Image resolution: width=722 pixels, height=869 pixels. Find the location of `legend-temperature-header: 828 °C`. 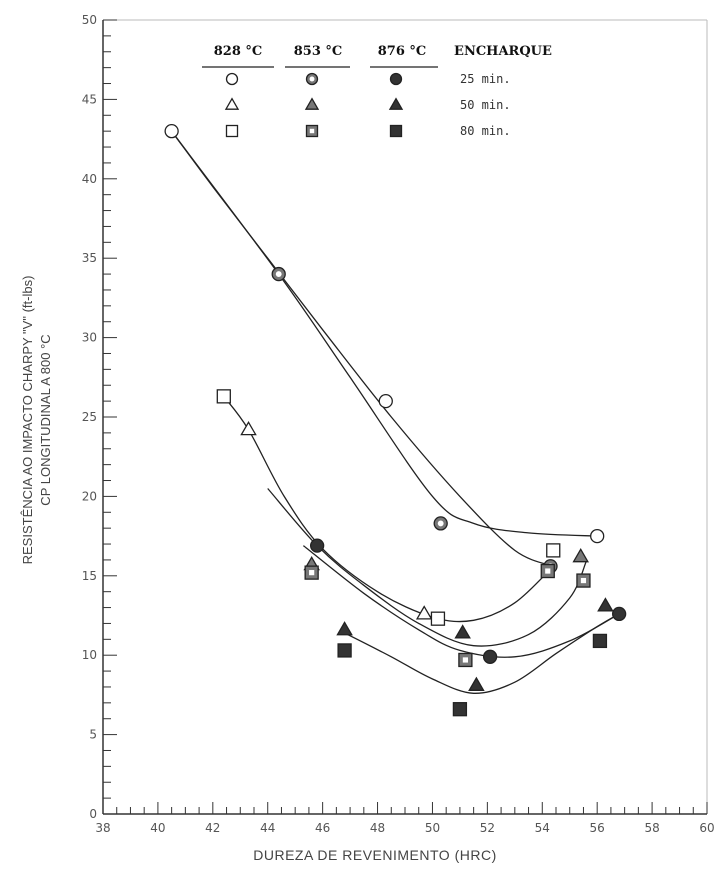

legend-temperature-header: 828 °C is located at coordinates (238, 51).